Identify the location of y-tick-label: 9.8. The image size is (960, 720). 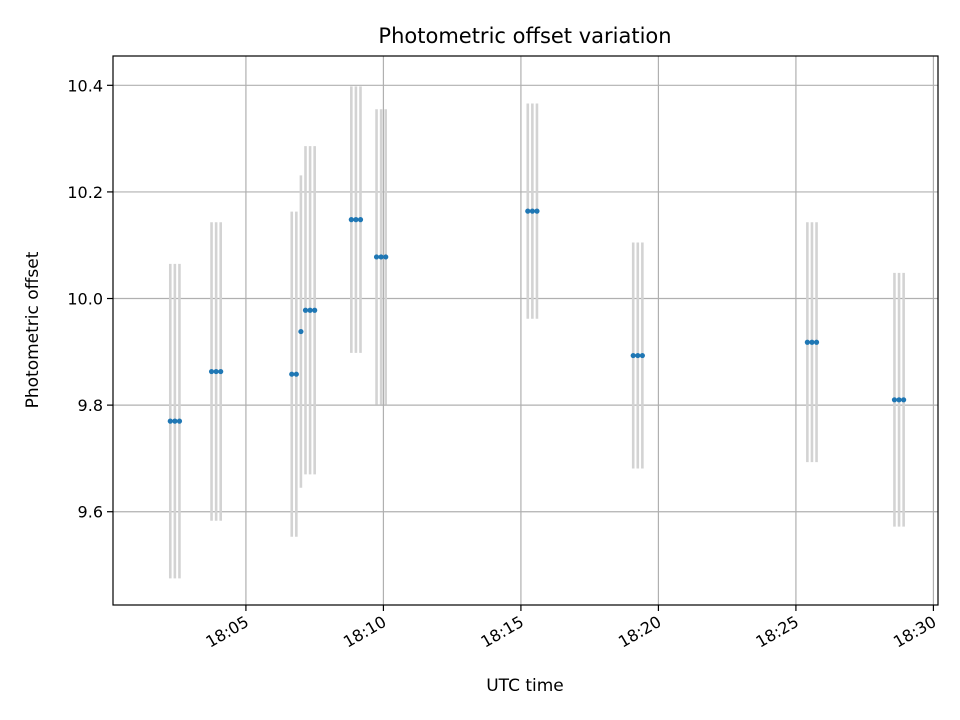
(90, 405).